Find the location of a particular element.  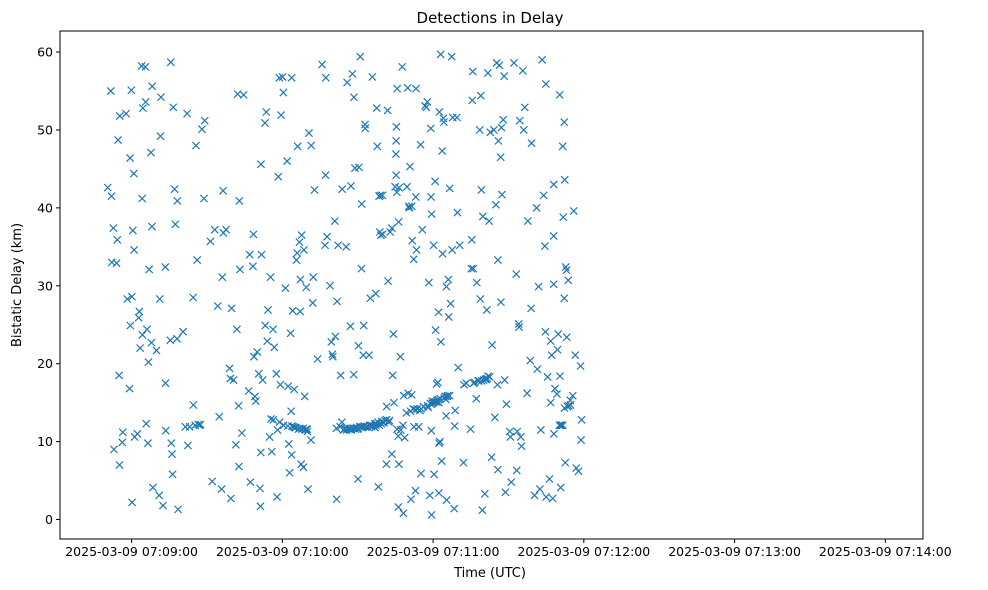

y-tick-label: 20 is located at coordinates (45, 363).